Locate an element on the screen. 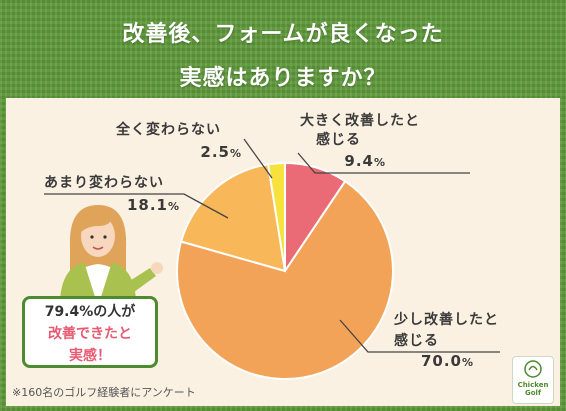  leader-line-big-improve is located at coordinates (383, 163).